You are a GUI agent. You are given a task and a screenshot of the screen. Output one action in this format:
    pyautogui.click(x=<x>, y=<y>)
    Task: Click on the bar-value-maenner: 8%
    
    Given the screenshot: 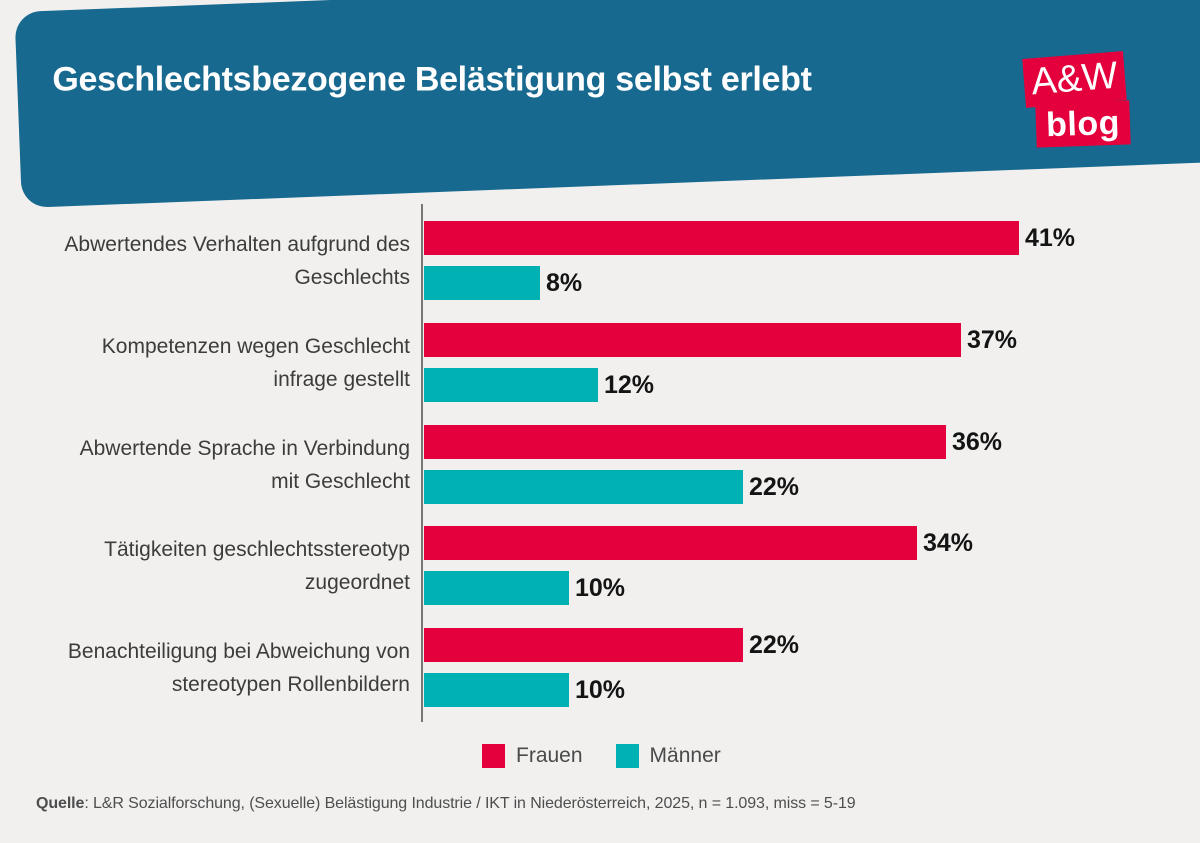 What is the action you would take?
    pyautogui.click(x=564, y=282)
    